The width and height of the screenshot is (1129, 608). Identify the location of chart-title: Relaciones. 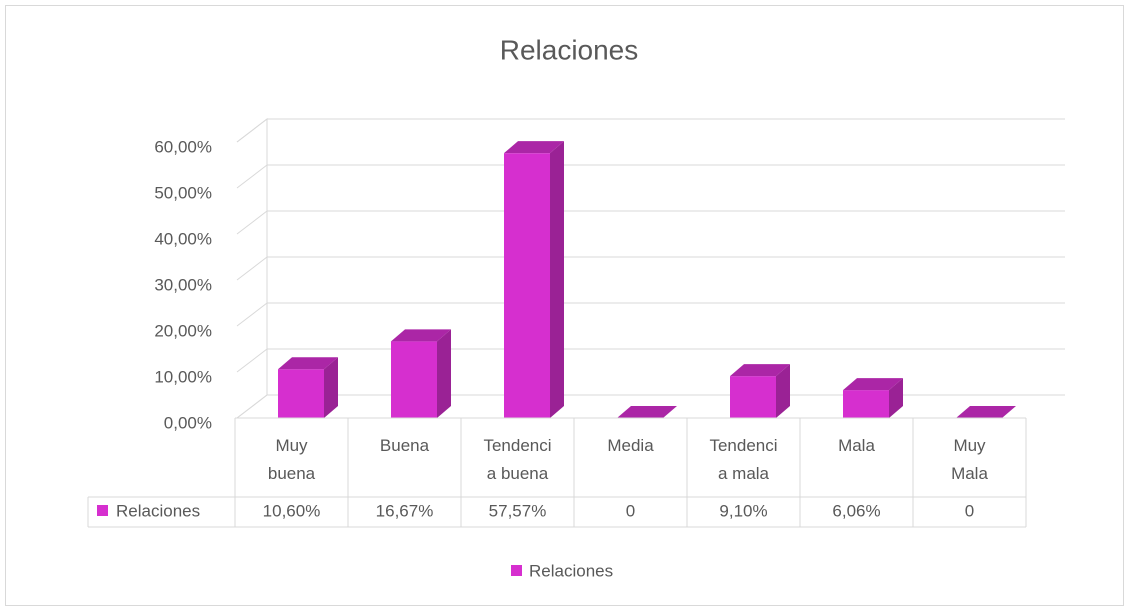
(569, 49).